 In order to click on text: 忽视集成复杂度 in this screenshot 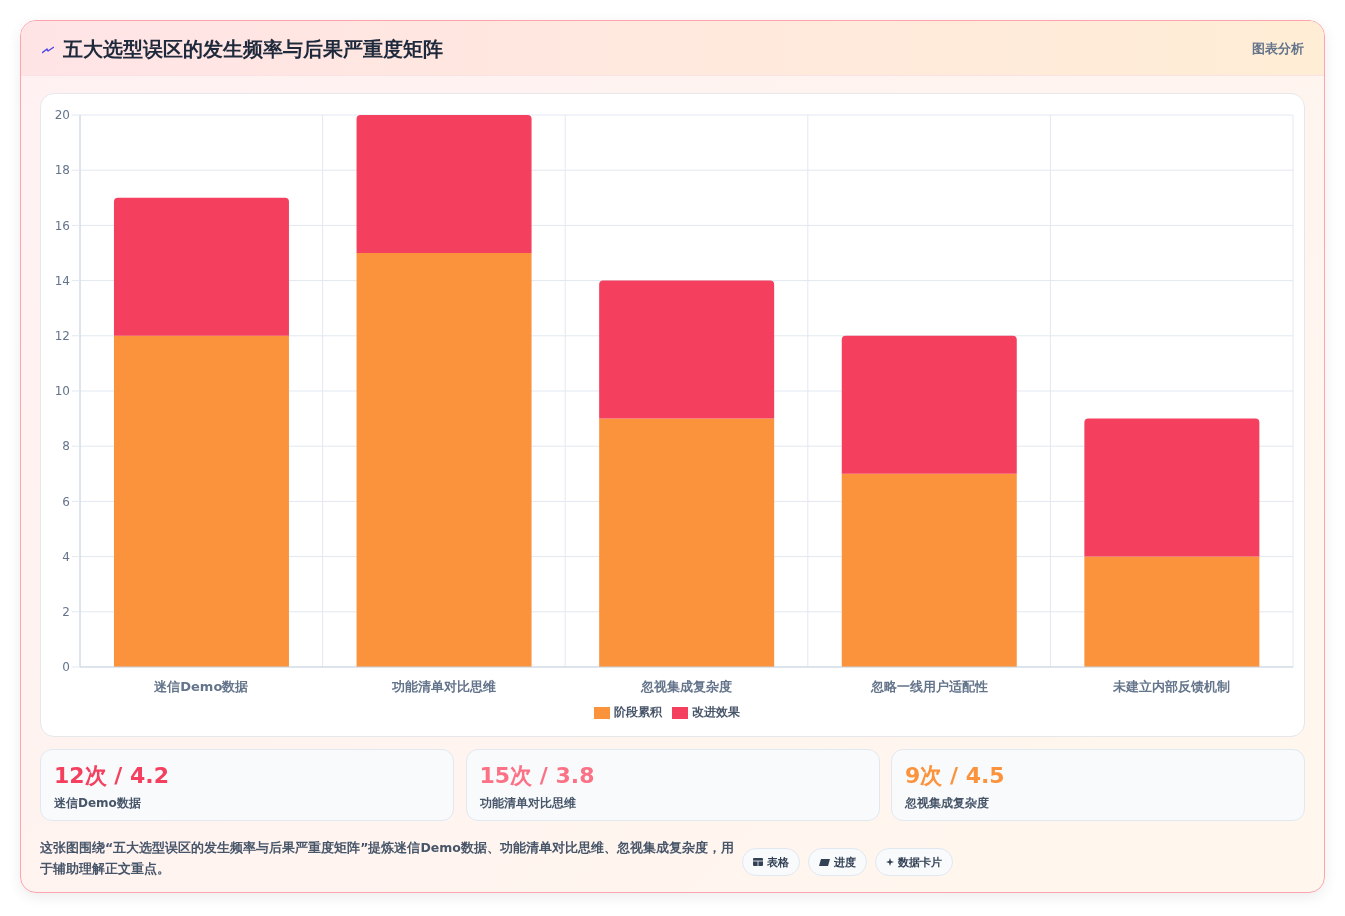, I will do `click(947, 803)`.